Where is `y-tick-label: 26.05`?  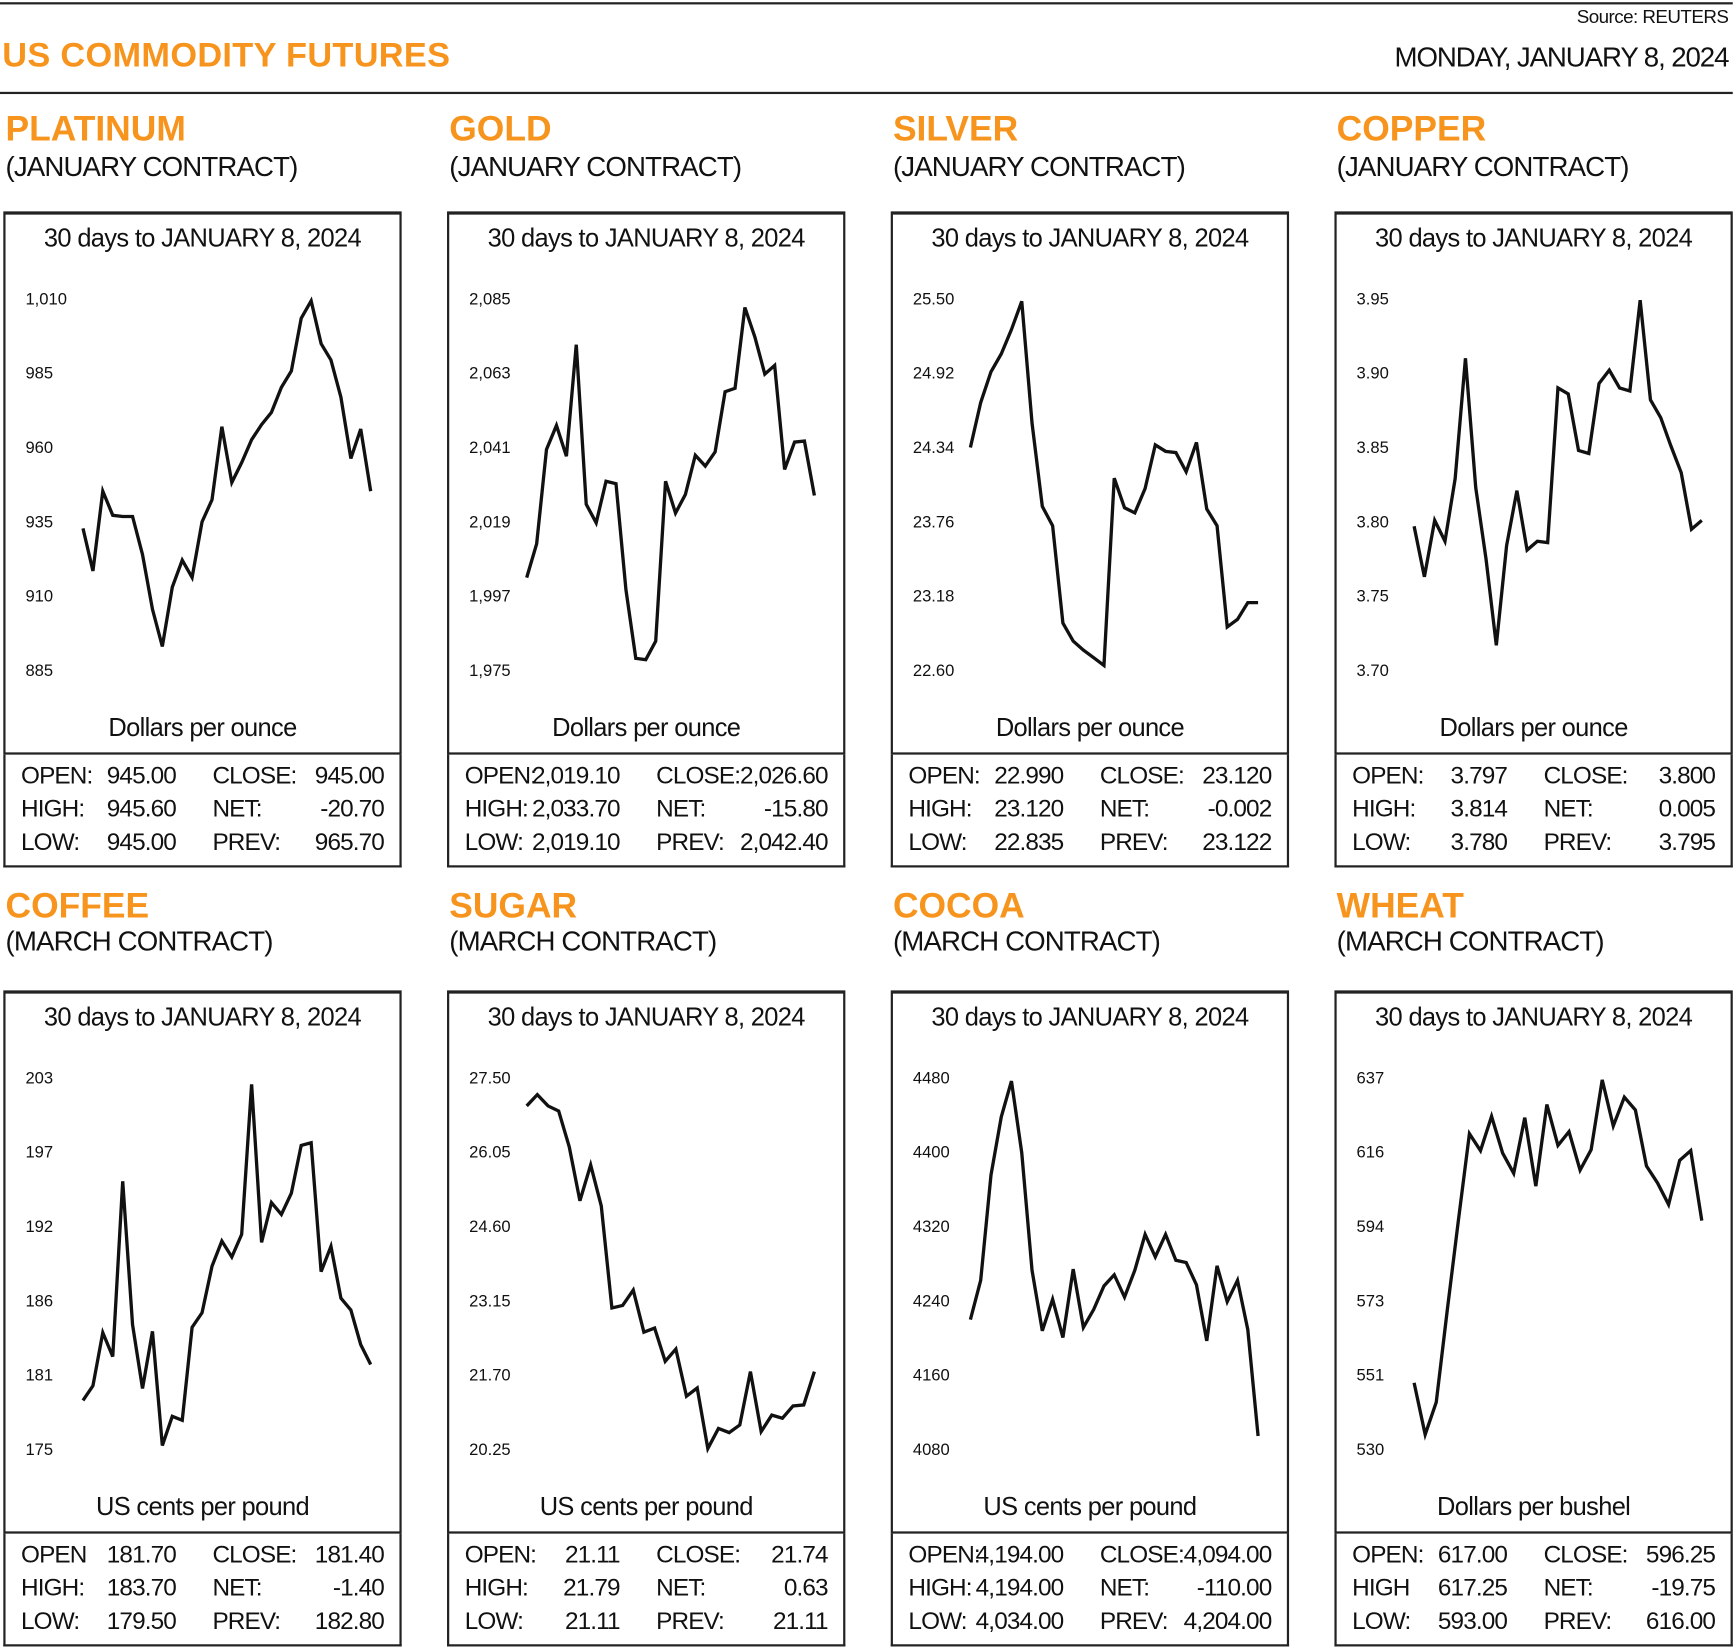
y-tick-label: 26.05 is located at coordinates (490, 1152).